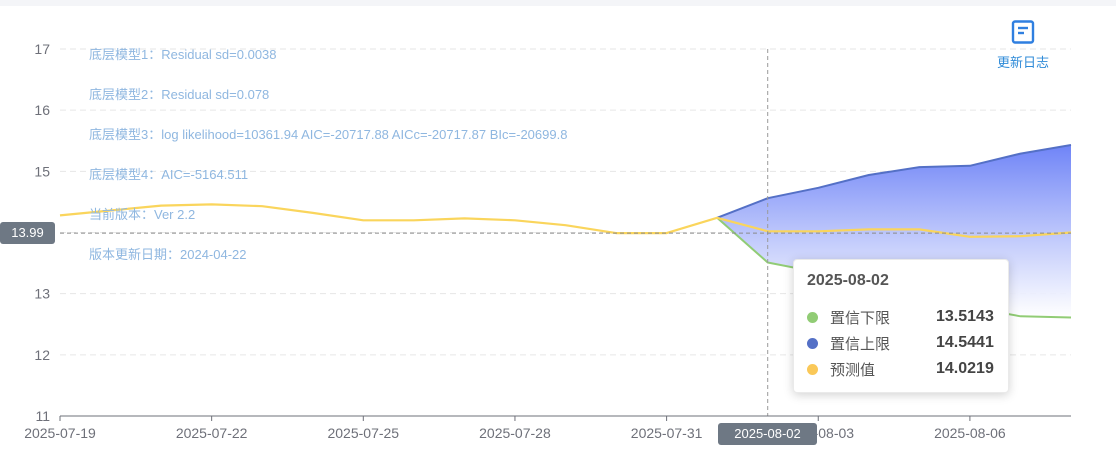 This screenshot has height=461, width=1116. Describe the element at coordinates (965, 316) in the screenshot. I see `tooltip-value: 13.5143` at that location.